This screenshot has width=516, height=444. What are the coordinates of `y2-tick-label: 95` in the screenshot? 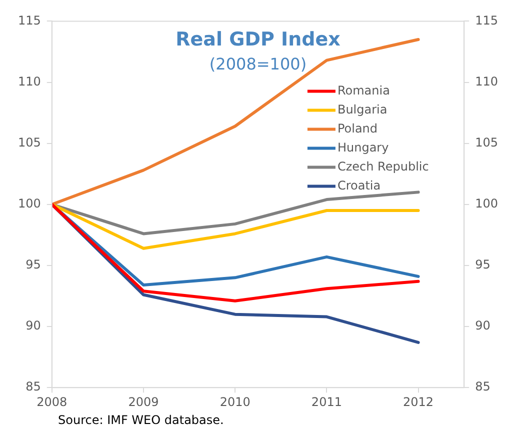 It's located at (482, 265).